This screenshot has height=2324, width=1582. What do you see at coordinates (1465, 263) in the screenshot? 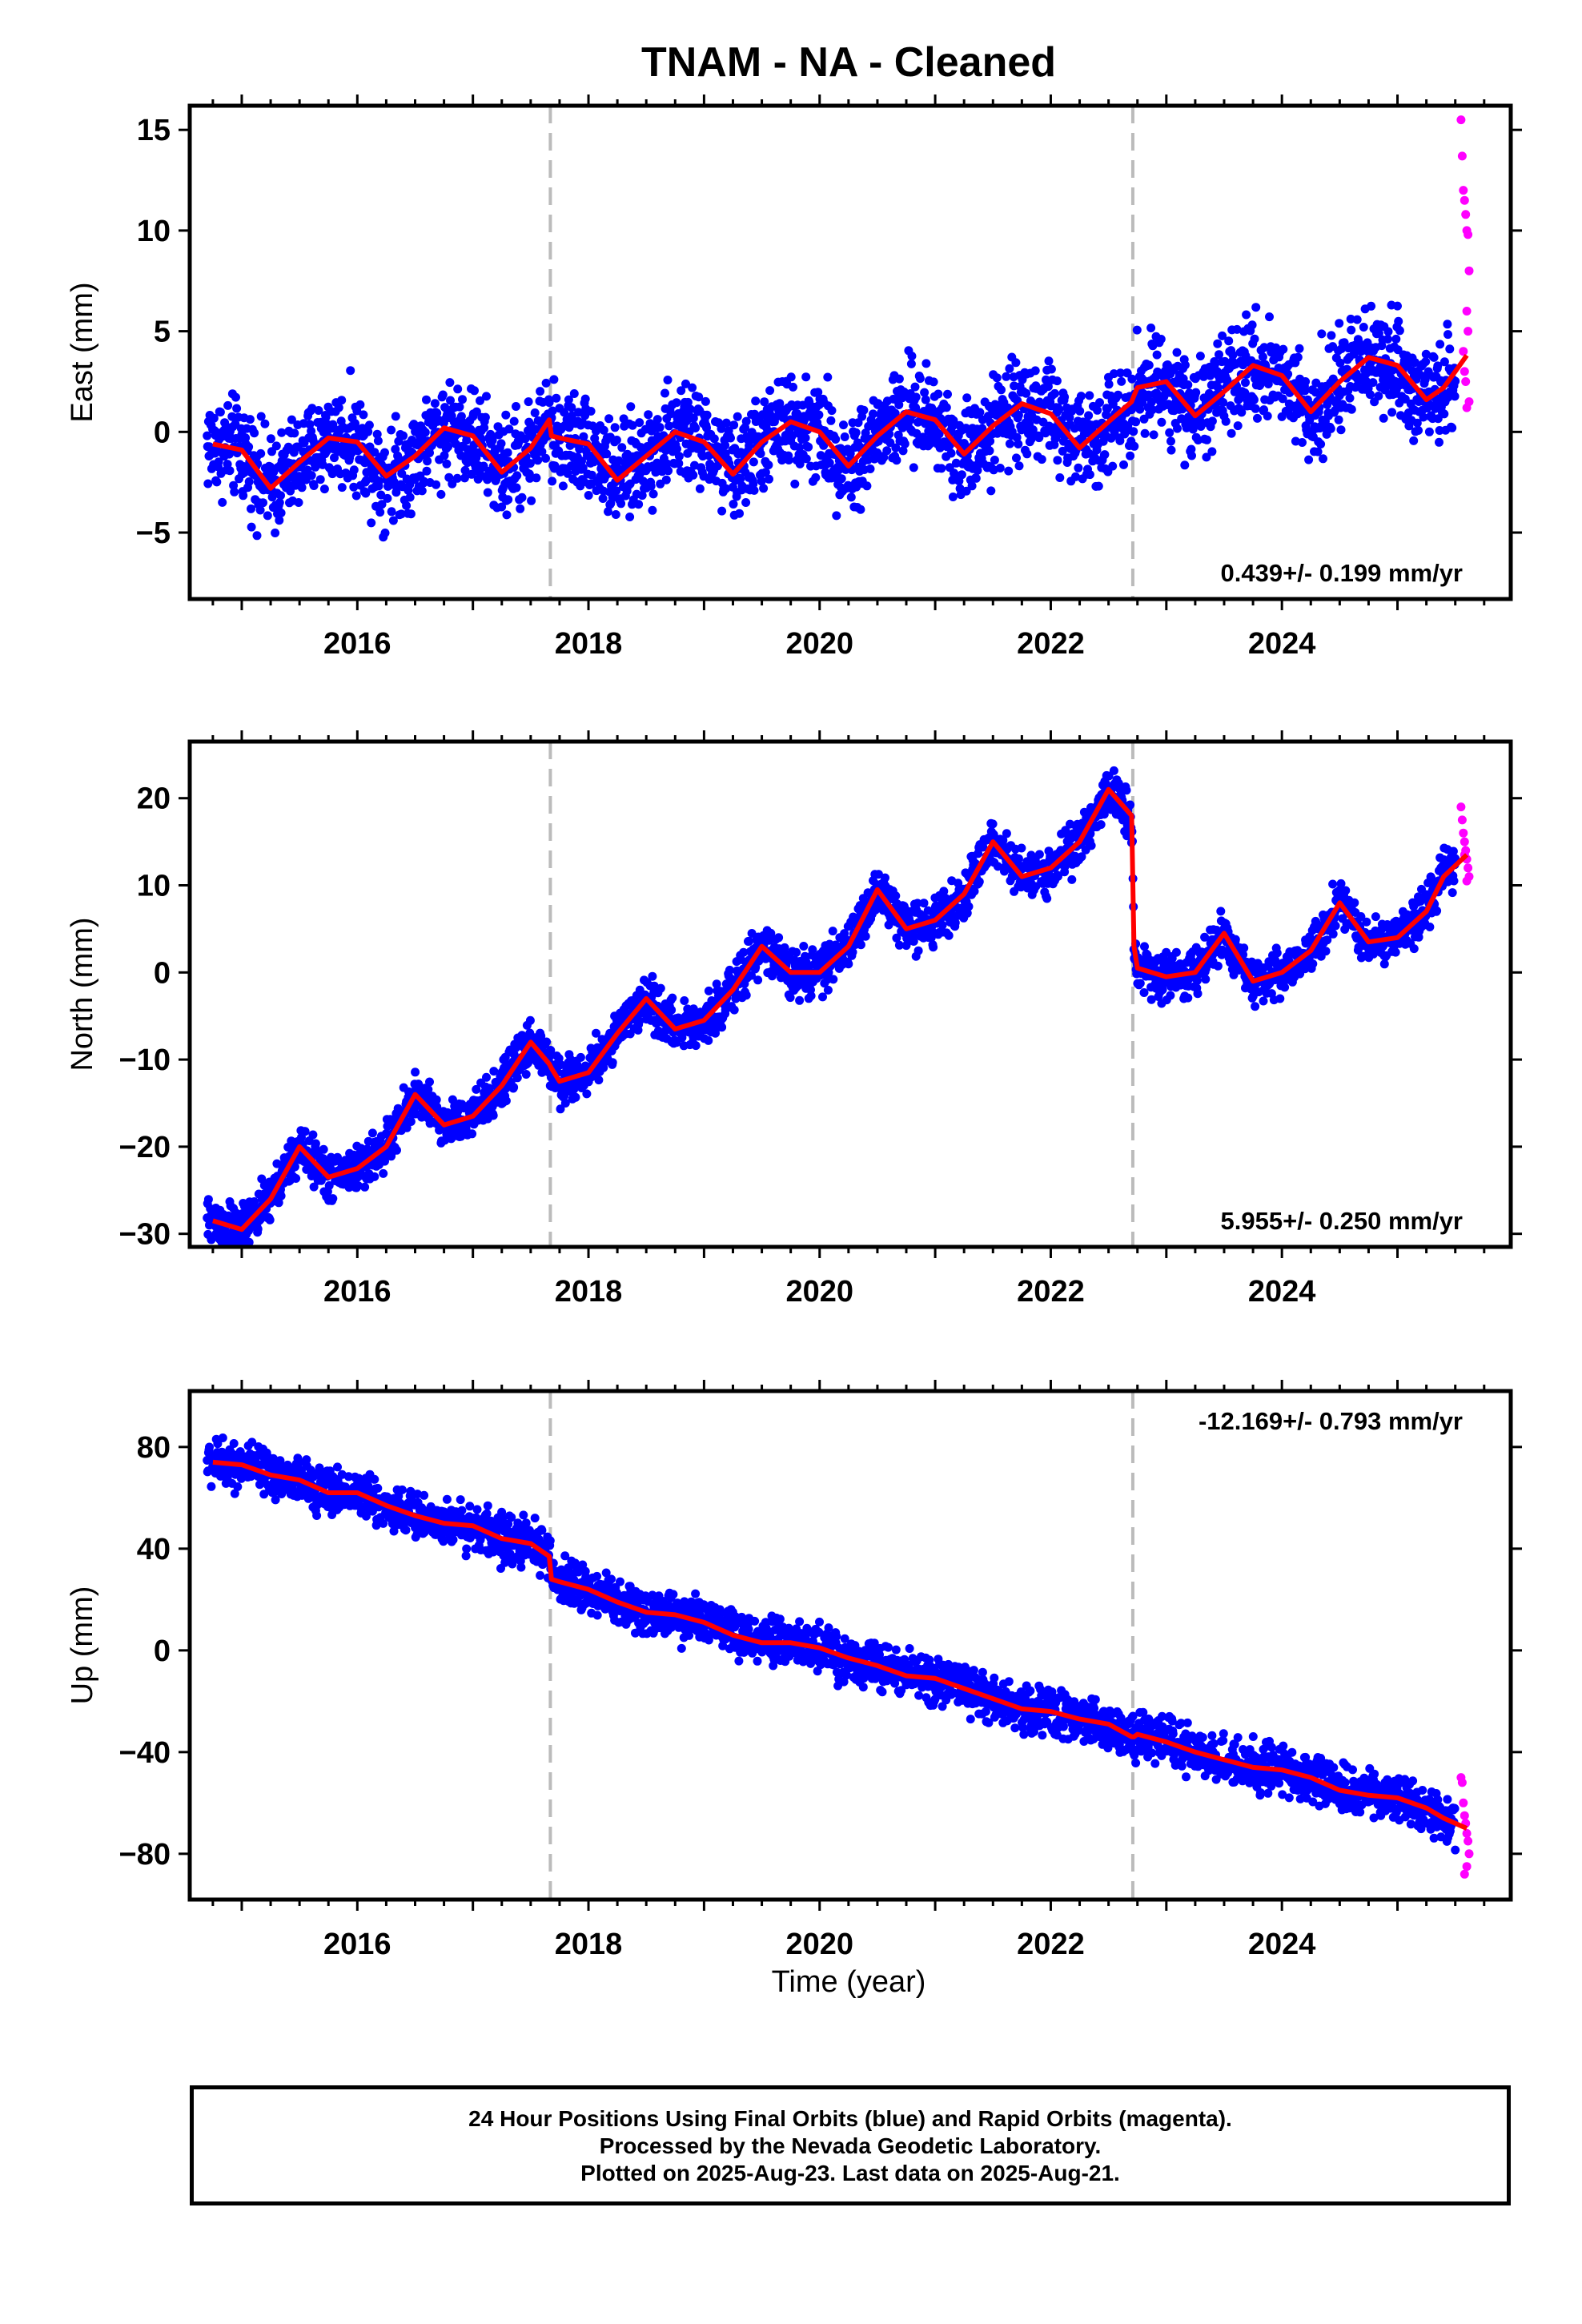
I see `rapid-orbit-points` at bounding box center [1465, 263].